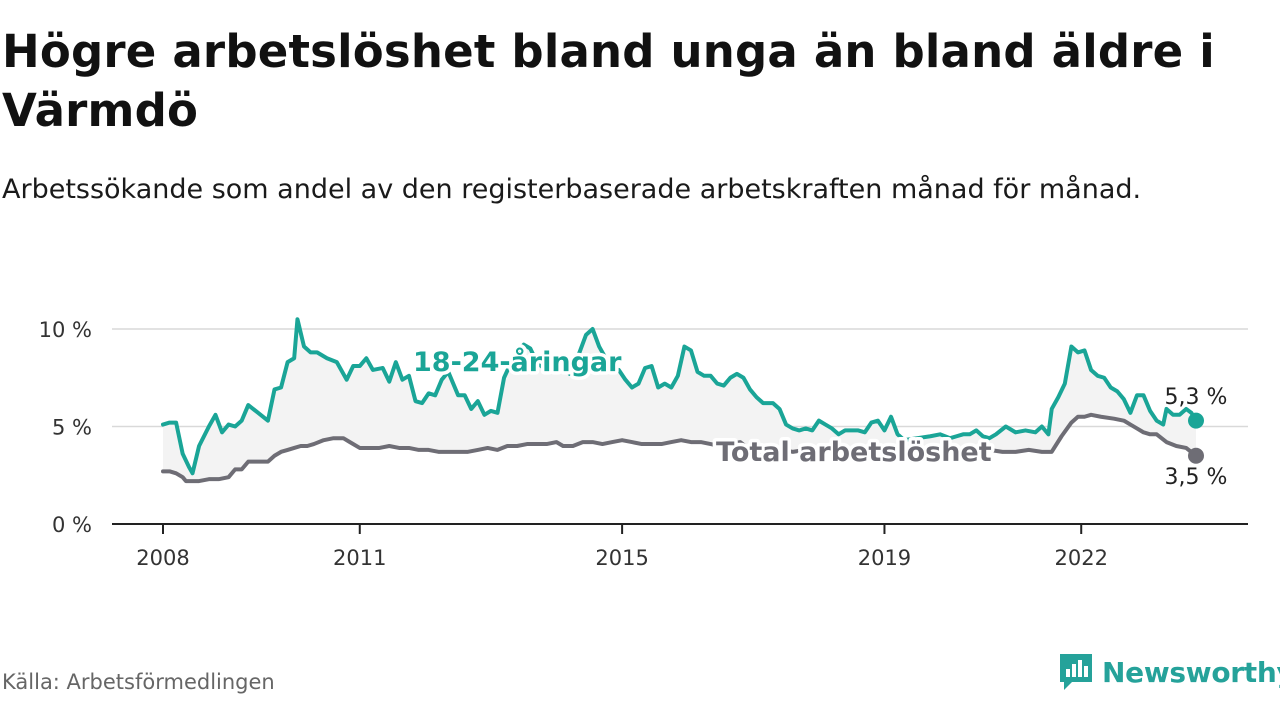 The image size is (1280, 720). Describe the element at coordinates (884, 558) in the screenshot. I see `x-tick-label: 2019` at that location.